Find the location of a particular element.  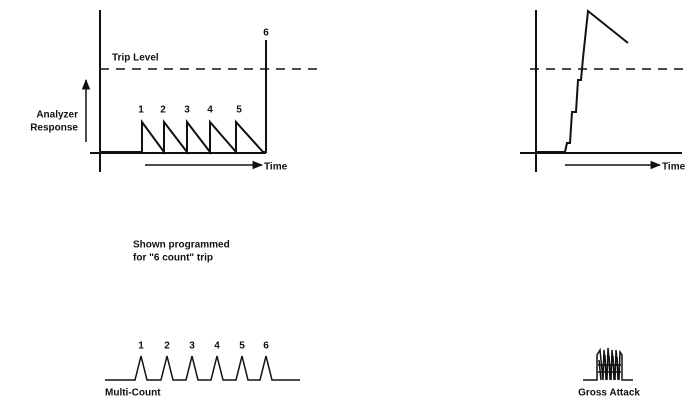

peak-label: 3 is located at coordinates (187, 110).